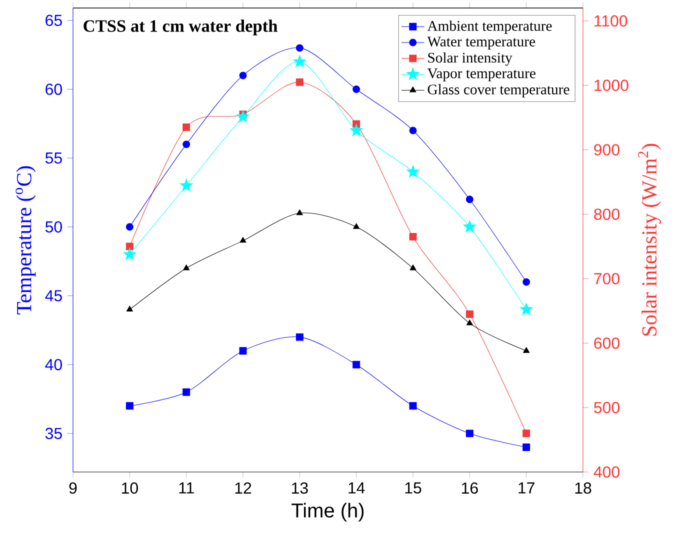 The width and height of the screenshot is (679, 547). Describe the element at coordinates (607, 278) in the screenshot. I see `y2-tick-label: 700` at that location.